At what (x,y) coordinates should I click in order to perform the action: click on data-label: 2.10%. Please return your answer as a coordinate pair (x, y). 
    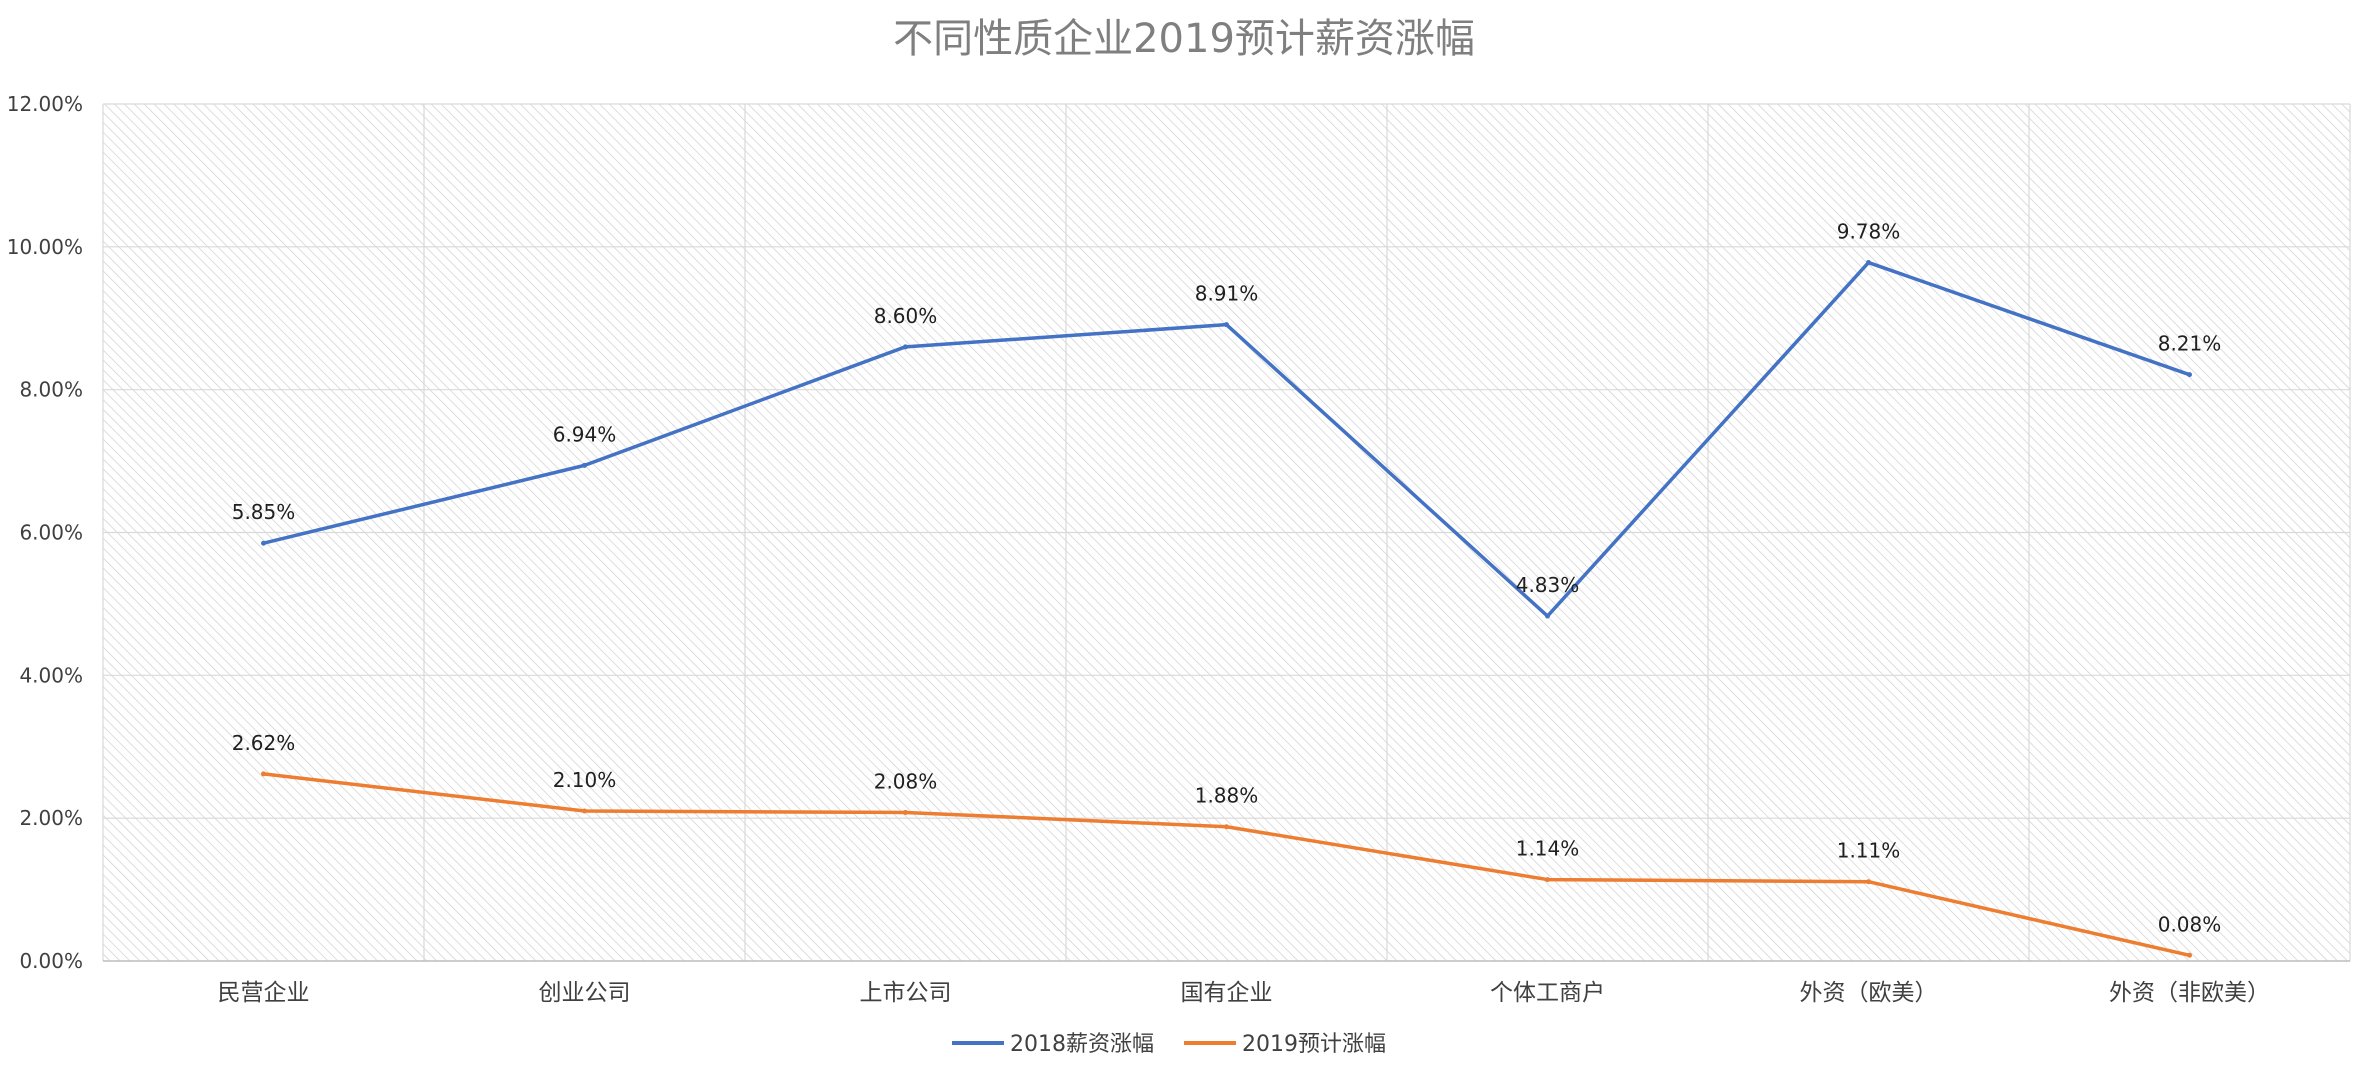
    Looking at the image, I should click on (585, 780).